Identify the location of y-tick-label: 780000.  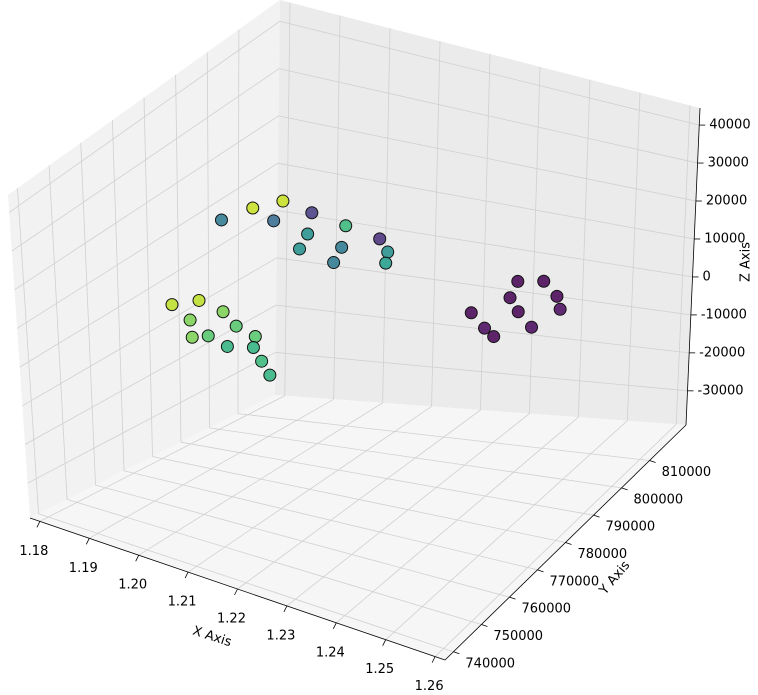
(603, 554).